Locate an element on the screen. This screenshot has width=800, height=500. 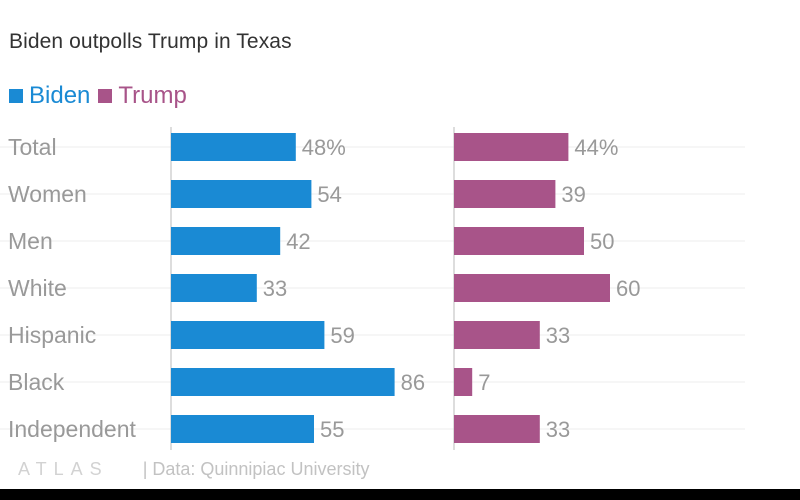
atlas-logo: ATLAS is located at coordinates (63, 469).